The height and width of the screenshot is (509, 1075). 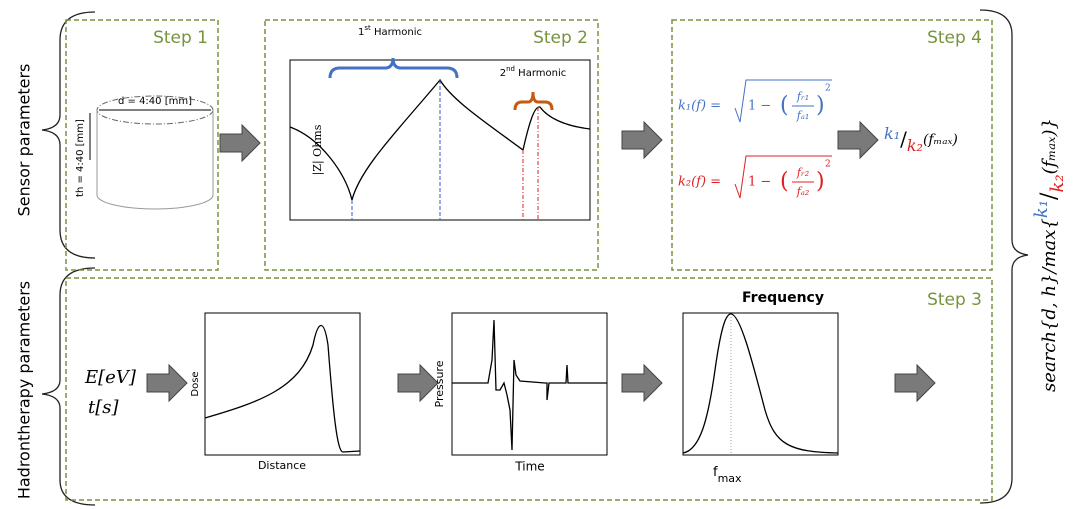 I want to click on step-title: Step 4, so click(x=954, y=38).